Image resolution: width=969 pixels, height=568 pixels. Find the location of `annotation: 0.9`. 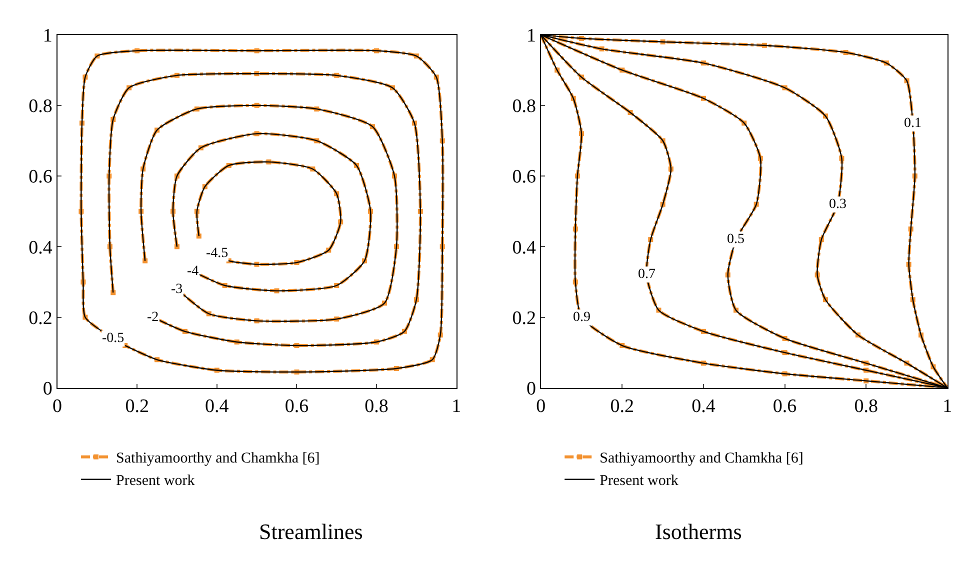

annotation: 0.9 is located at coordinates (581, 317).